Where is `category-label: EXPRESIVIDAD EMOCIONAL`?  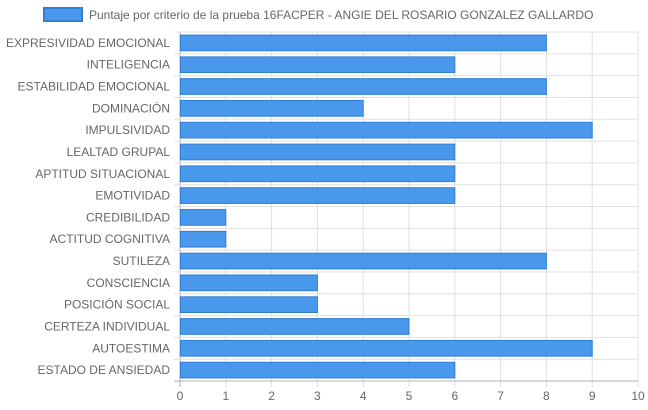
category-label: EXPRESIVIDAD EMOCIONAL is located at coordinates (88, 43).